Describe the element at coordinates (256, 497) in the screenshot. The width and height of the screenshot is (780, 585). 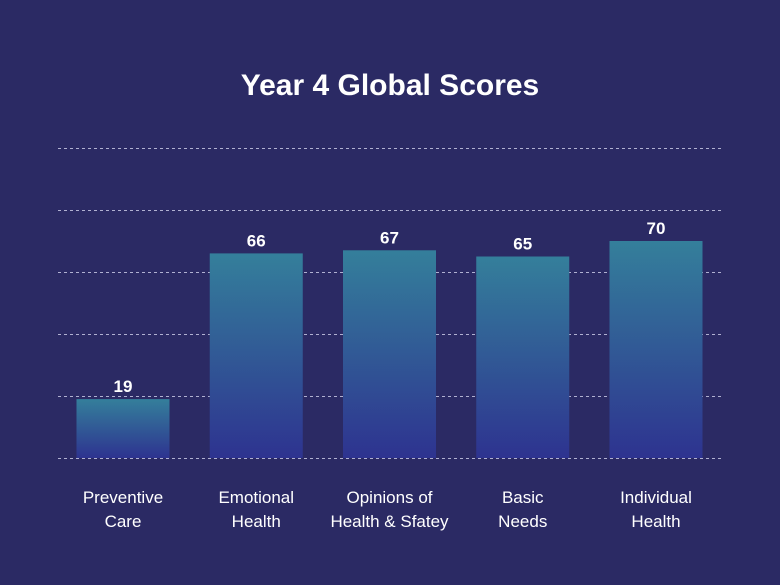
I see `category-label: Emotional` at that location.